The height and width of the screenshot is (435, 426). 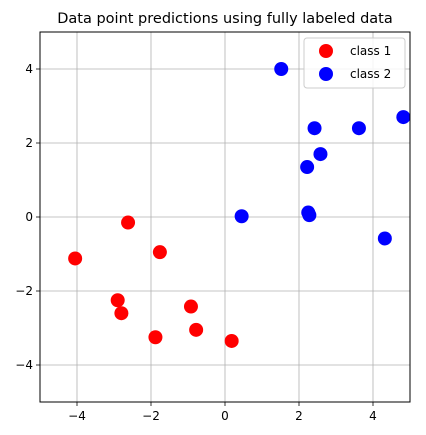 What do you see at coordinates (151, 416) in the screenshot?
I see `x-tick-label: −2` at bounding box center [151, 416].